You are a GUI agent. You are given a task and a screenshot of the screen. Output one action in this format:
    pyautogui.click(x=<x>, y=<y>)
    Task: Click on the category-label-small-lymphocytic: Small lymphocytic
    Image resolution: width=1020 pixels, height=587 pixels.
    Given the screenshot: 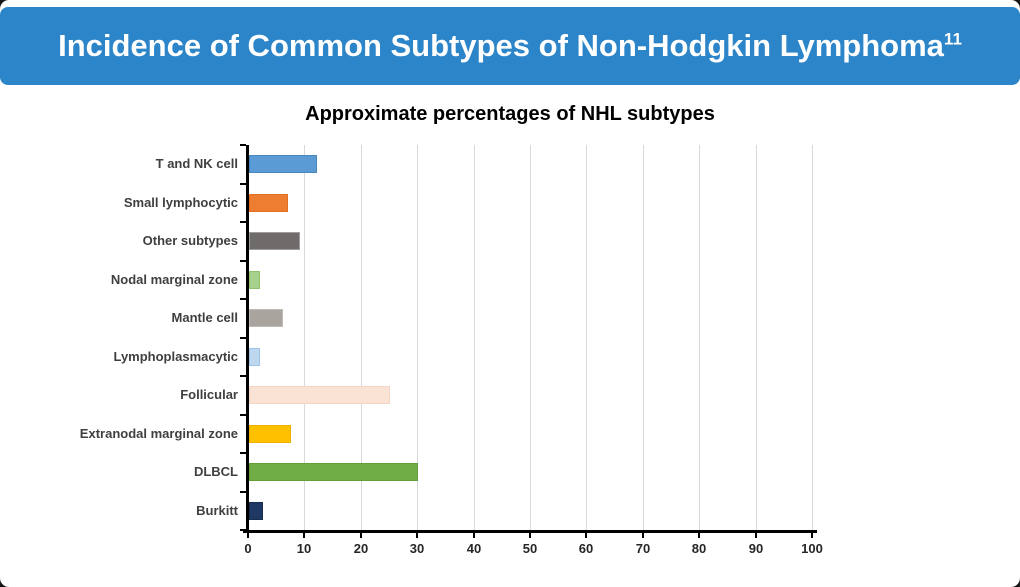 What is the action you would take?
    pyautogui.click(x=180, y=202)
    